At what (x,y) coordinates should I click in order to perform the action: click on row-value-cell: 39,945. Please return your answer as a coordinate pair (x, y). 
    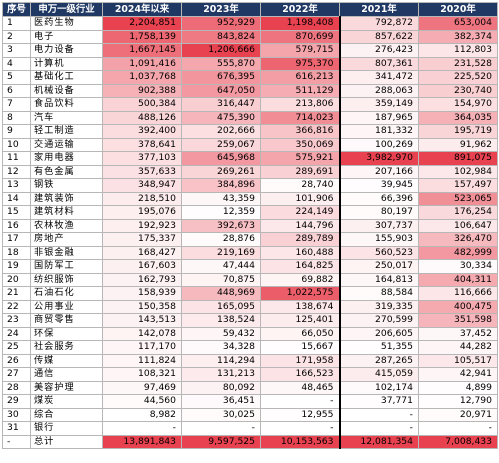
    Looking at the image, I should click on (378, 185).